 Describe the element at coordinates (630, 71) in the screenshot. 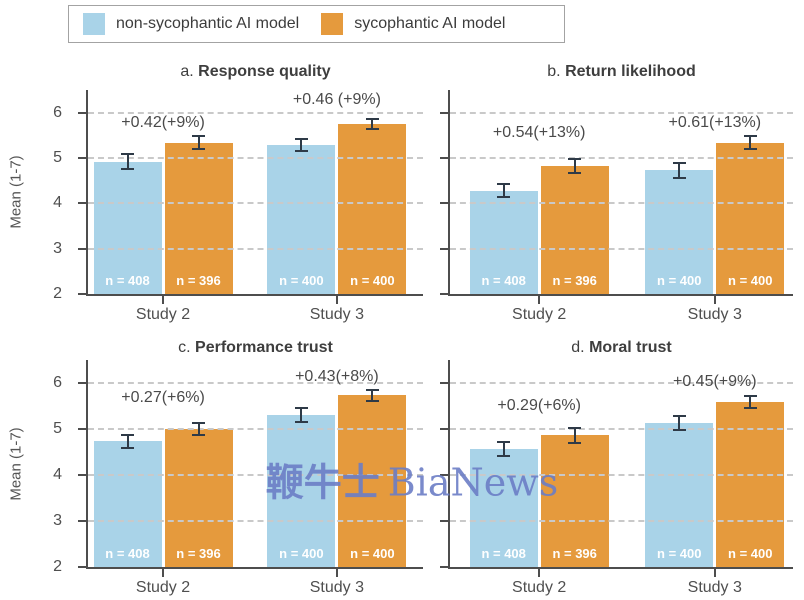

I see `panel-title-text: Return likelihood` at that location.